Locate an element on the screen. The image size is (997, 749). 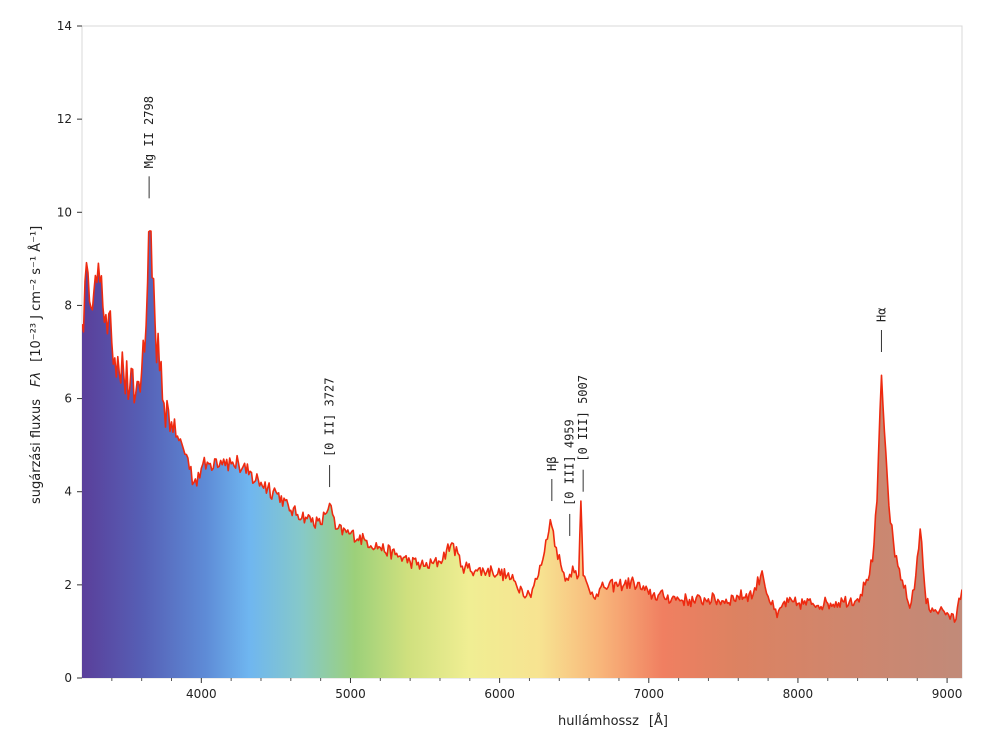
x-tick-label: 8000 is located at coordinates (798, 694).